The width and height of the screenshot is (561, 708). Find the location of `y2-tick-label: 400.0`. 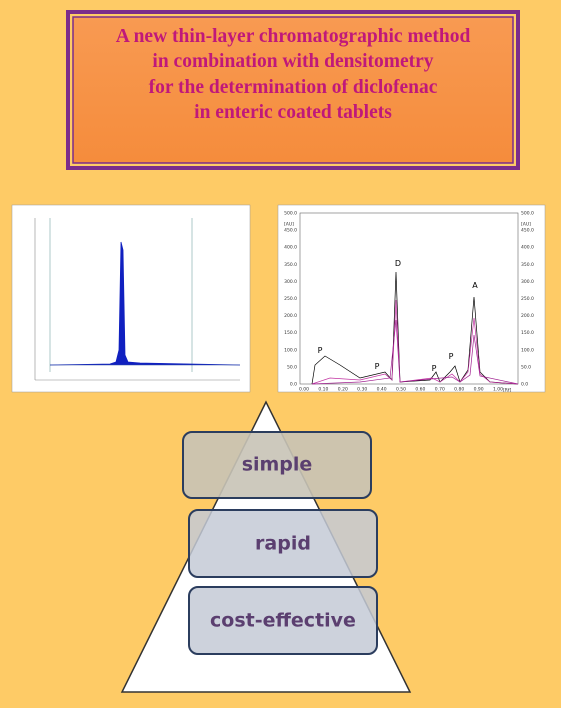

y2-tick-label: 400.0 is located at coordinates (527, 248).